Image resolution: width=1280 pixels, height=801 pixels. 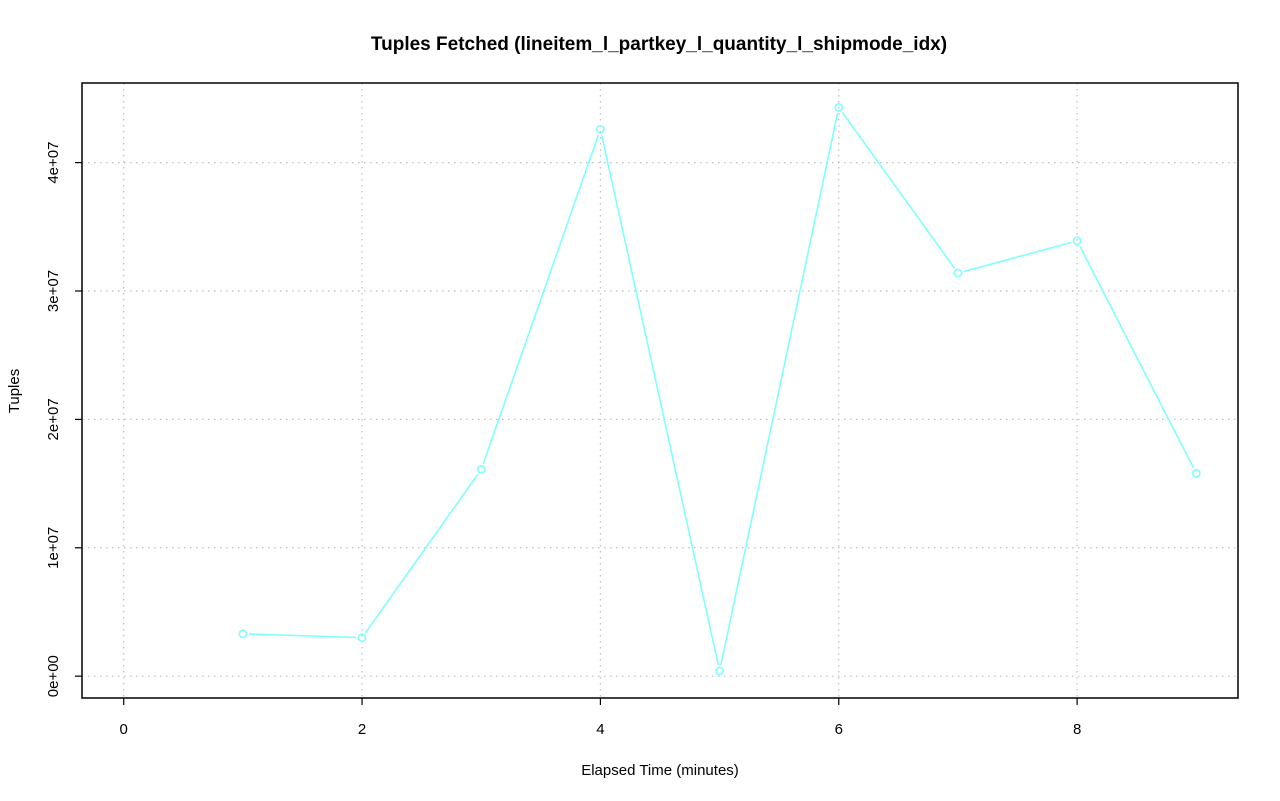 I want to click on x-axis-label: Elapsed Time (minutes), so click(x=660, y=770).